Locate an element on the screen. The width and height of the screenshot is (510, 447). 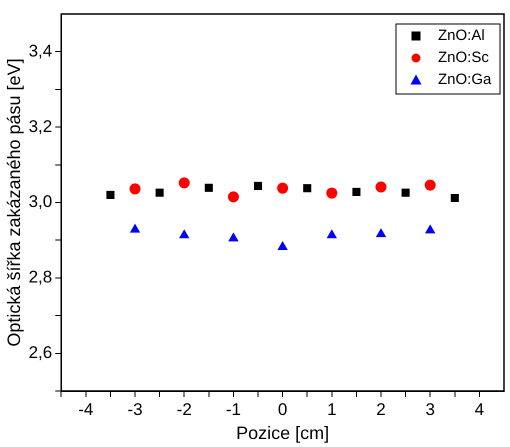
x-tick-label: 0 is located at coordinates (283, 409).